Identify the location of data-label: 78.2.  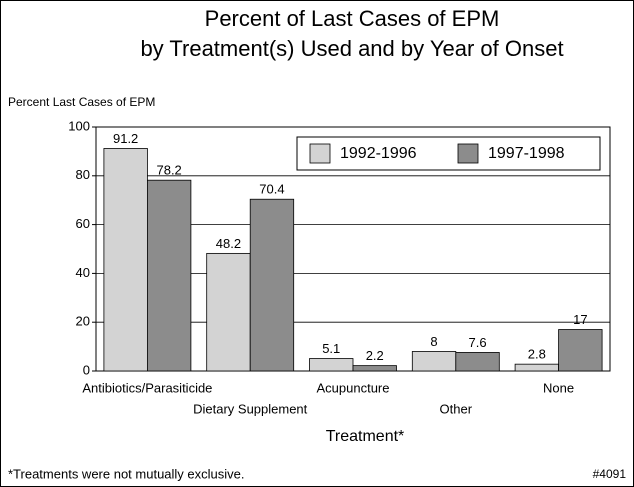
(168, 170).